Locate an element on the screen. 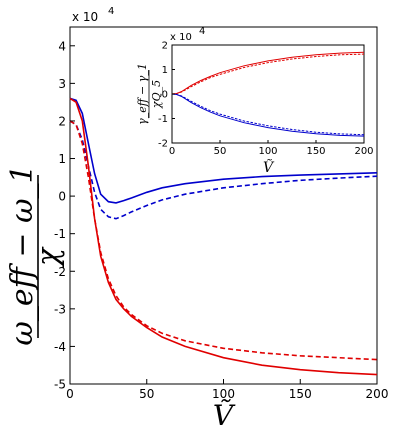 Image resolution: width=415 pixels, height=431 pixels. inset-plot-area is located at coordinates (268, 94).